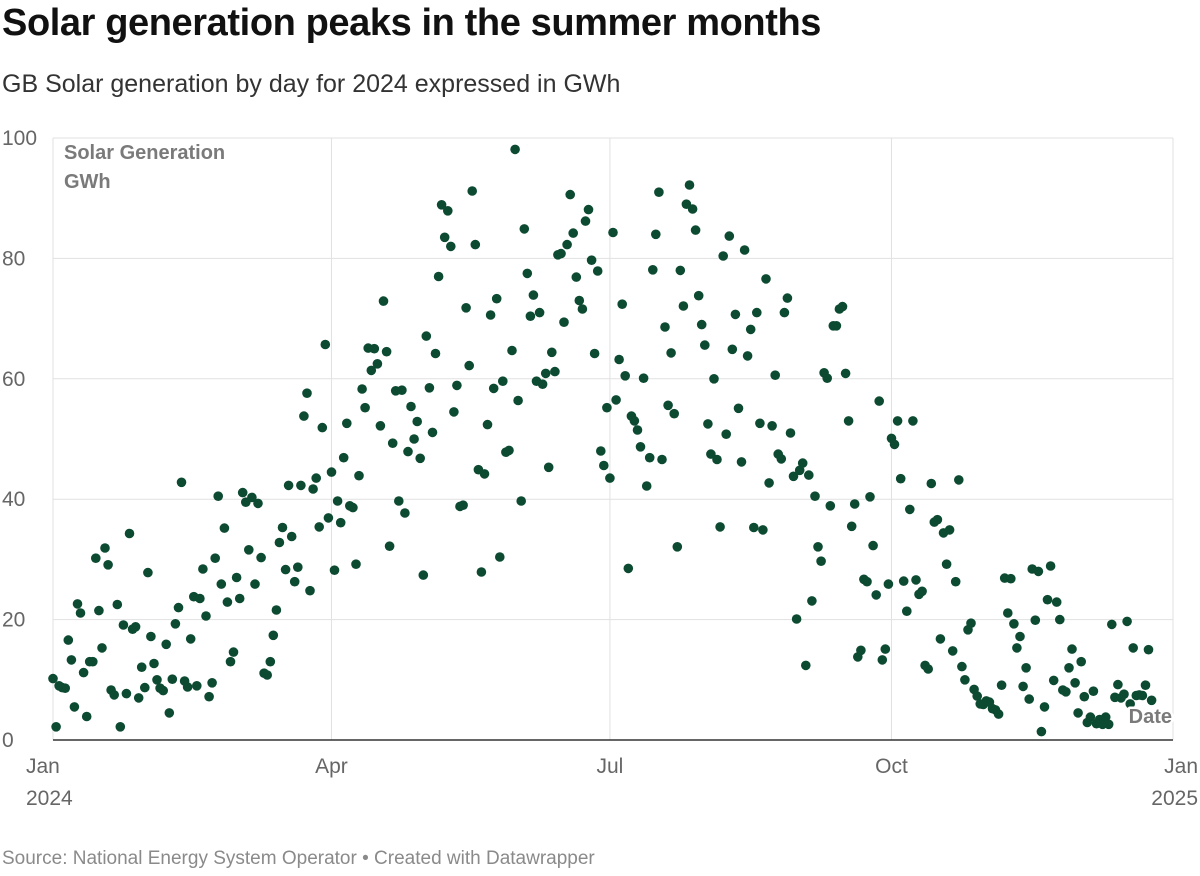 Image resolution: width=1200 pixels, height=876 pixels. What do you see at coordinates (8, 740) in the screenshot?
I see `y-tick-label: 0` at bounding box center [8, 740].